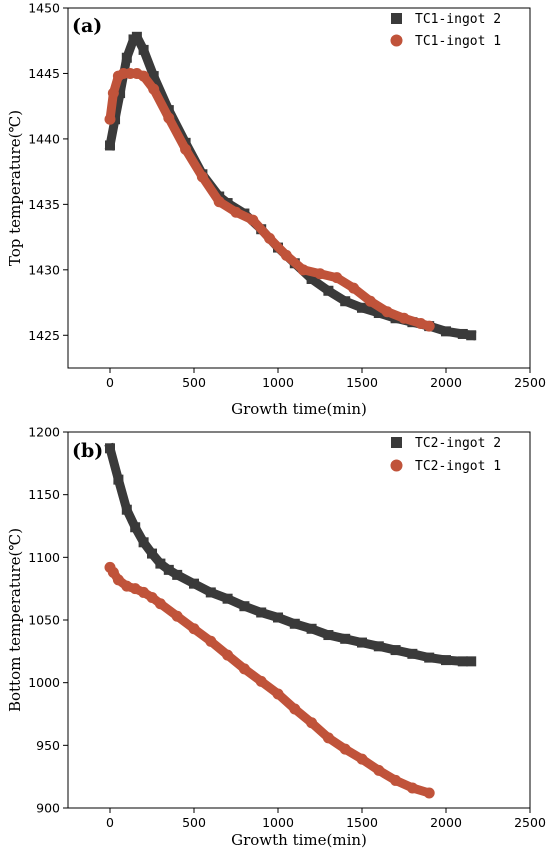  I want to click on panel-b-x-tick-label-3: 1500, so click(362, 822).